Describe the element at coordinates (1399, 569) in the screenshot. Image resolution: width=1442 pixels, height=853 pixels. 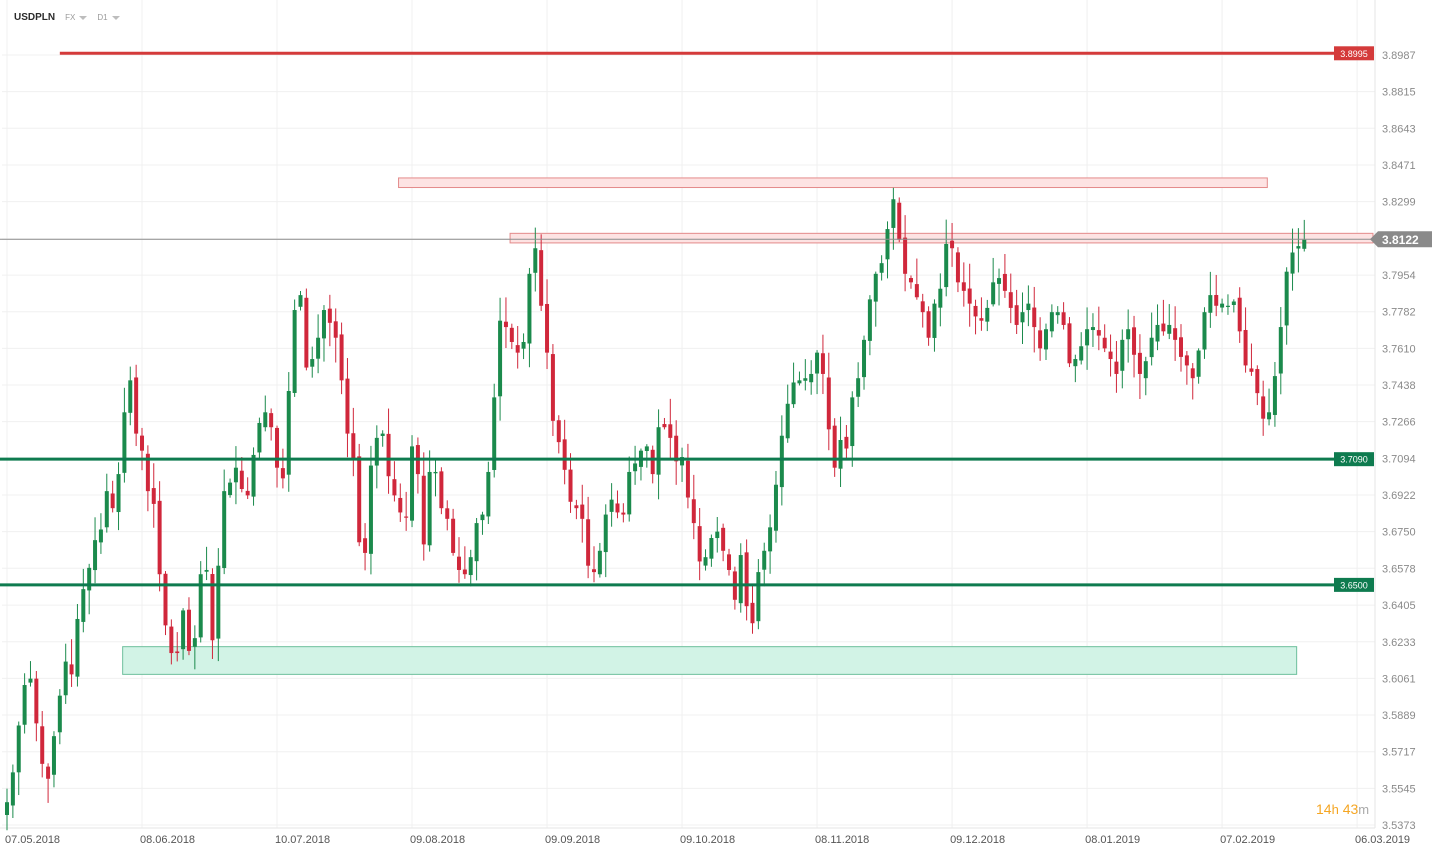
I see `price-tick-label: 3.6578` at that location.